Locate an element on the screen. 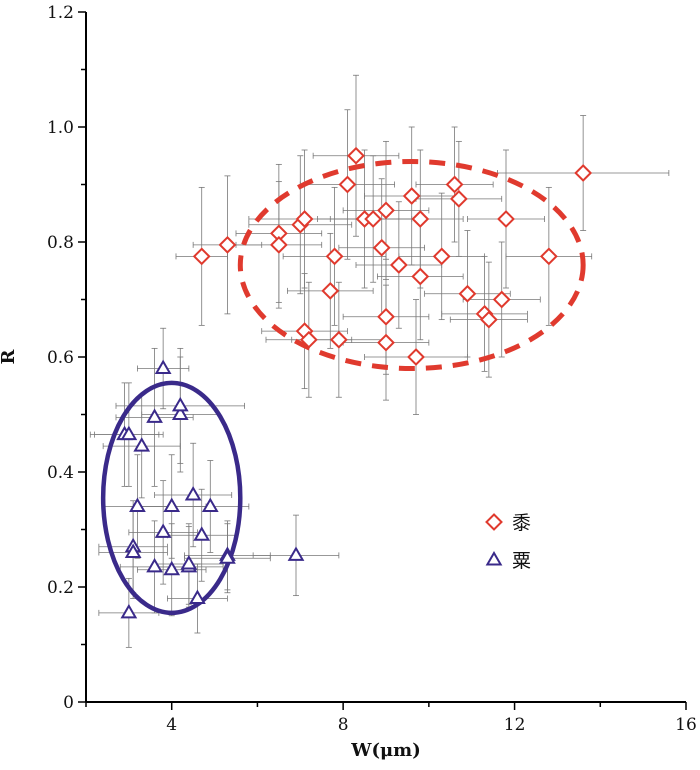 The height and width of the screenshot is (770, 700). x-tick-label: 16 is located at coordinates (686, 725).